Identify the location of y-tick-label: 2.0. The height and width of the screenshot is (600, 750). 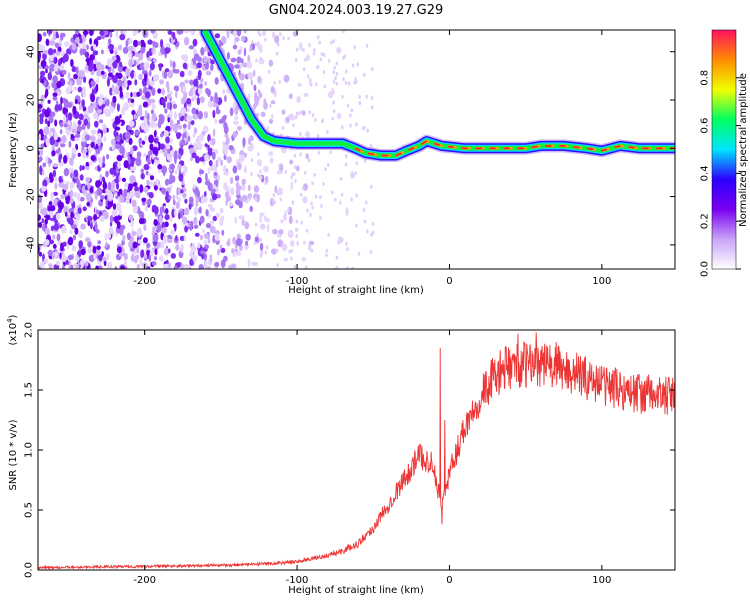
(29, 330).